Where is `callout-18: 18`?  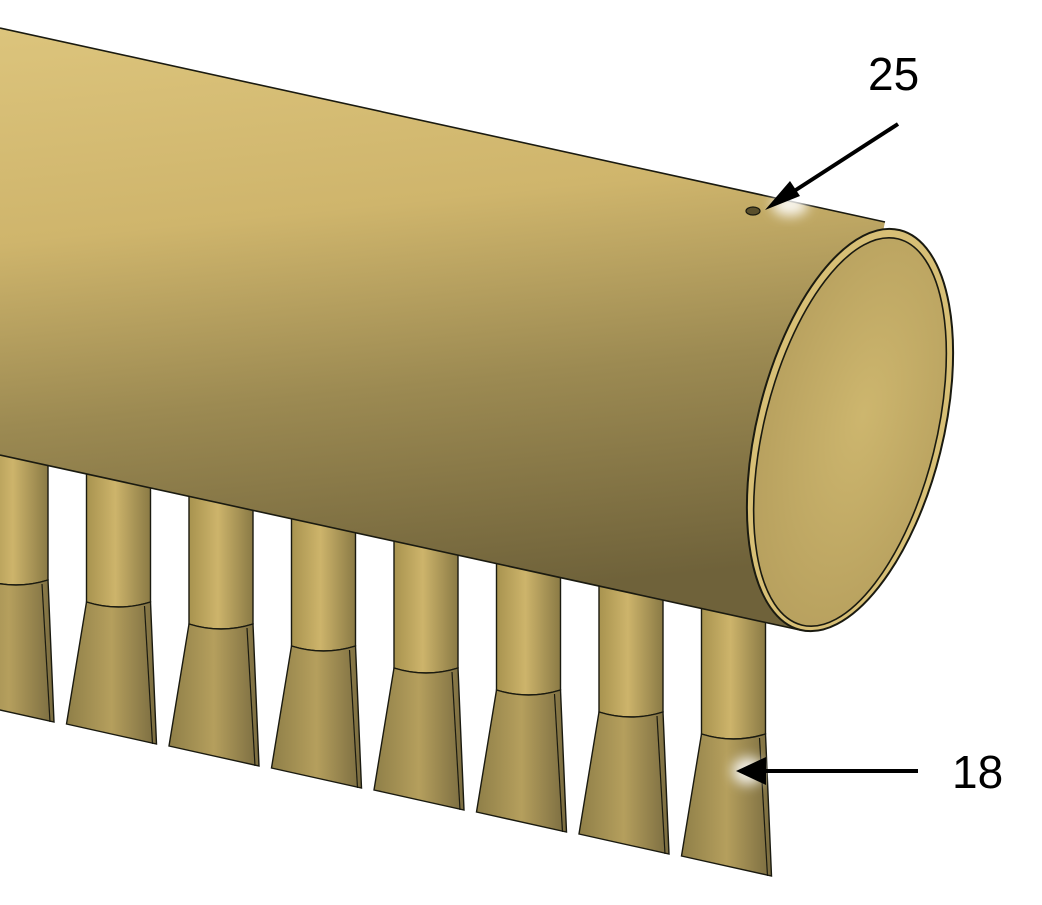
callout-18: 18 is located at coordinates (867, 772).